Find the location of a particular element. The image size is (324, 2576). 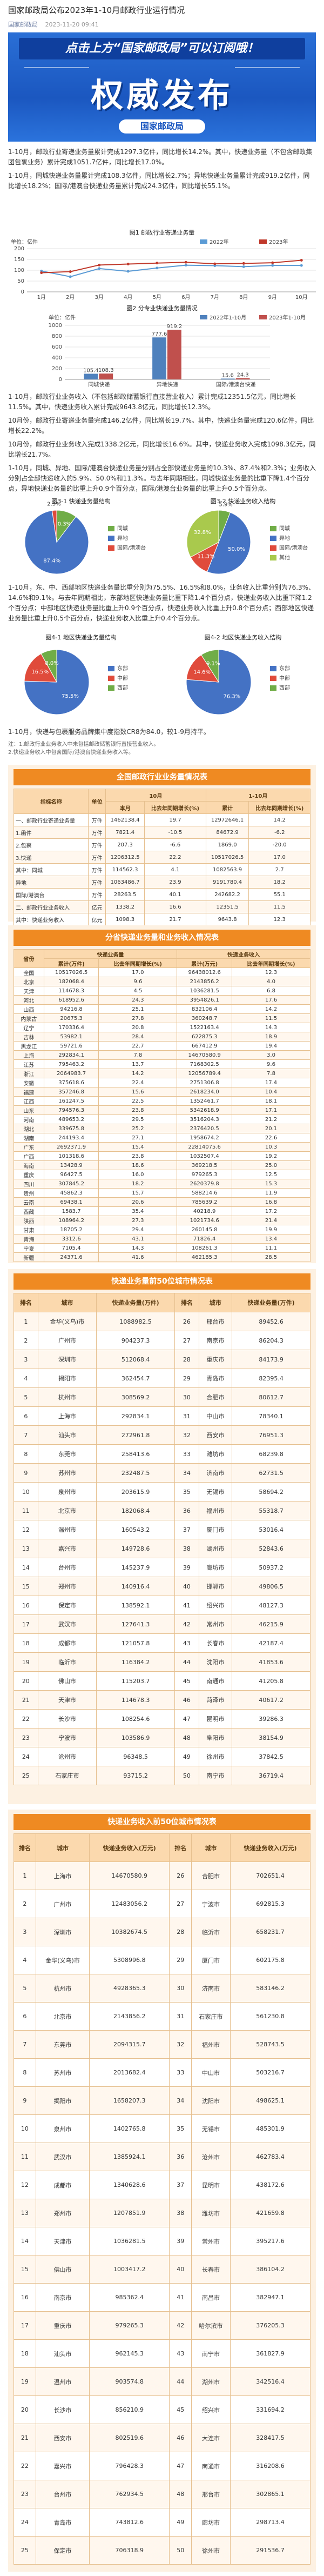

table-cell: 福州市 is located at coordinates (211, 2044).